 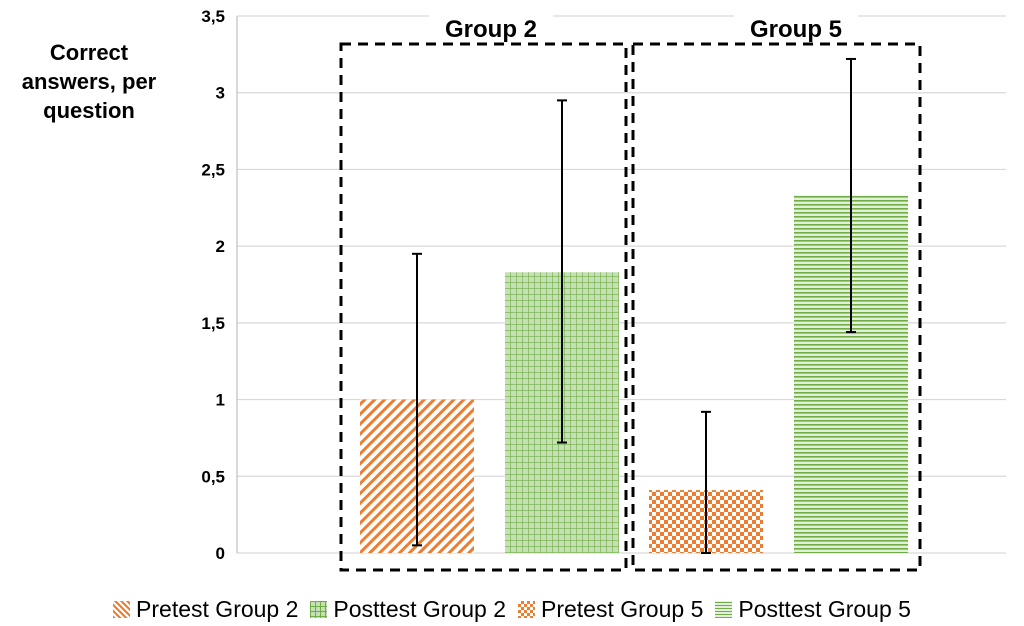 I want to click on y-tick-label: 1, so click(x=220, y=400).